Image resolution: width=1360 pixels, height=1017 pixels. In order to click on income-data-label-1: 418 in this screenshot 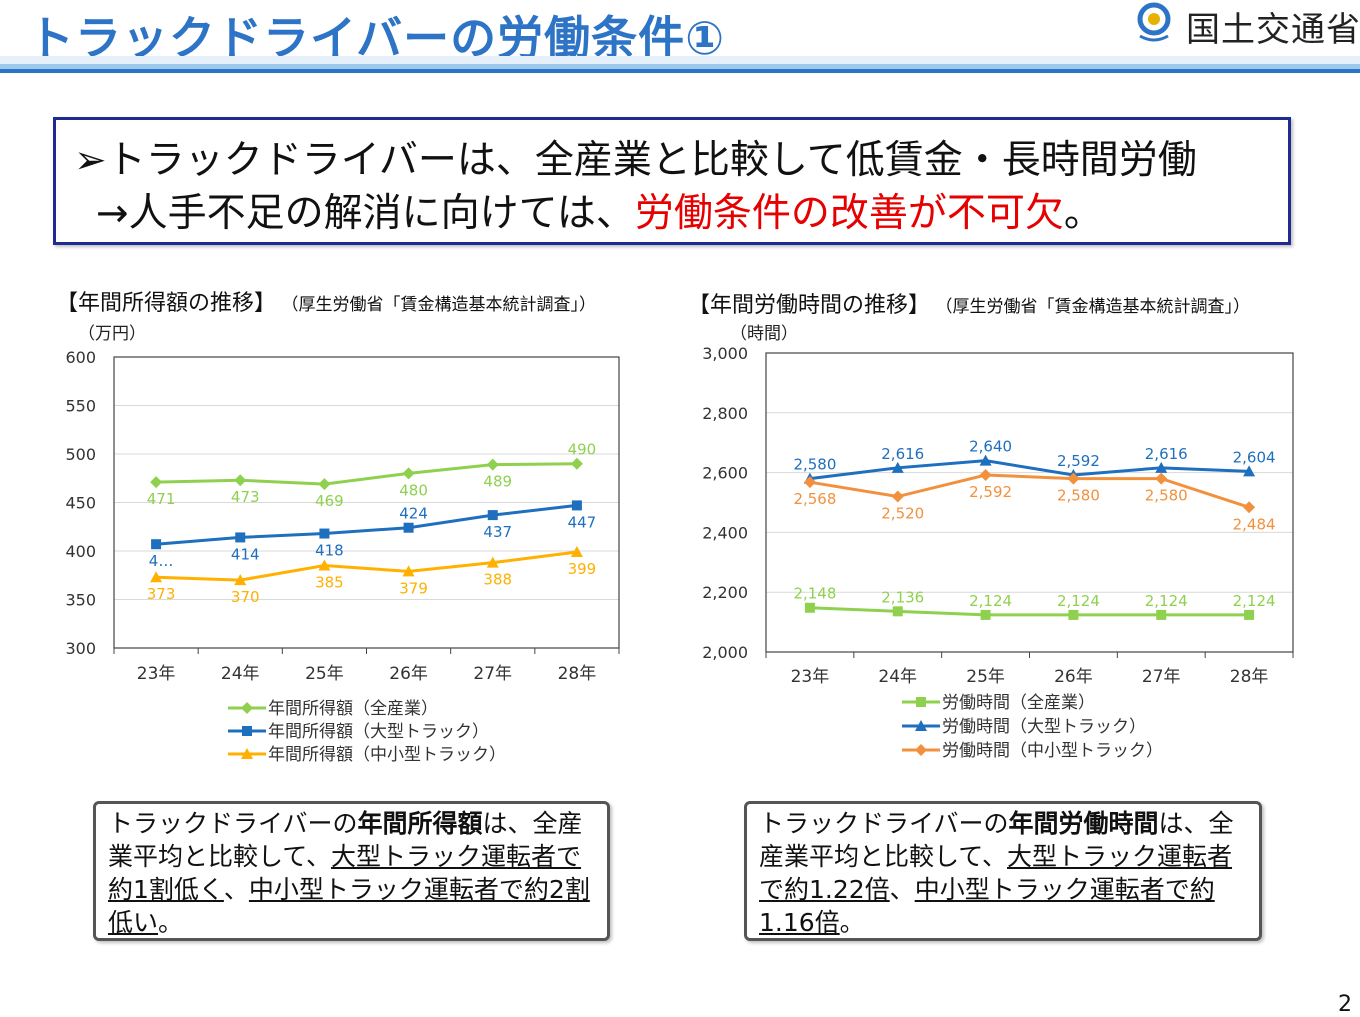, I will do `click(329, 551)`.